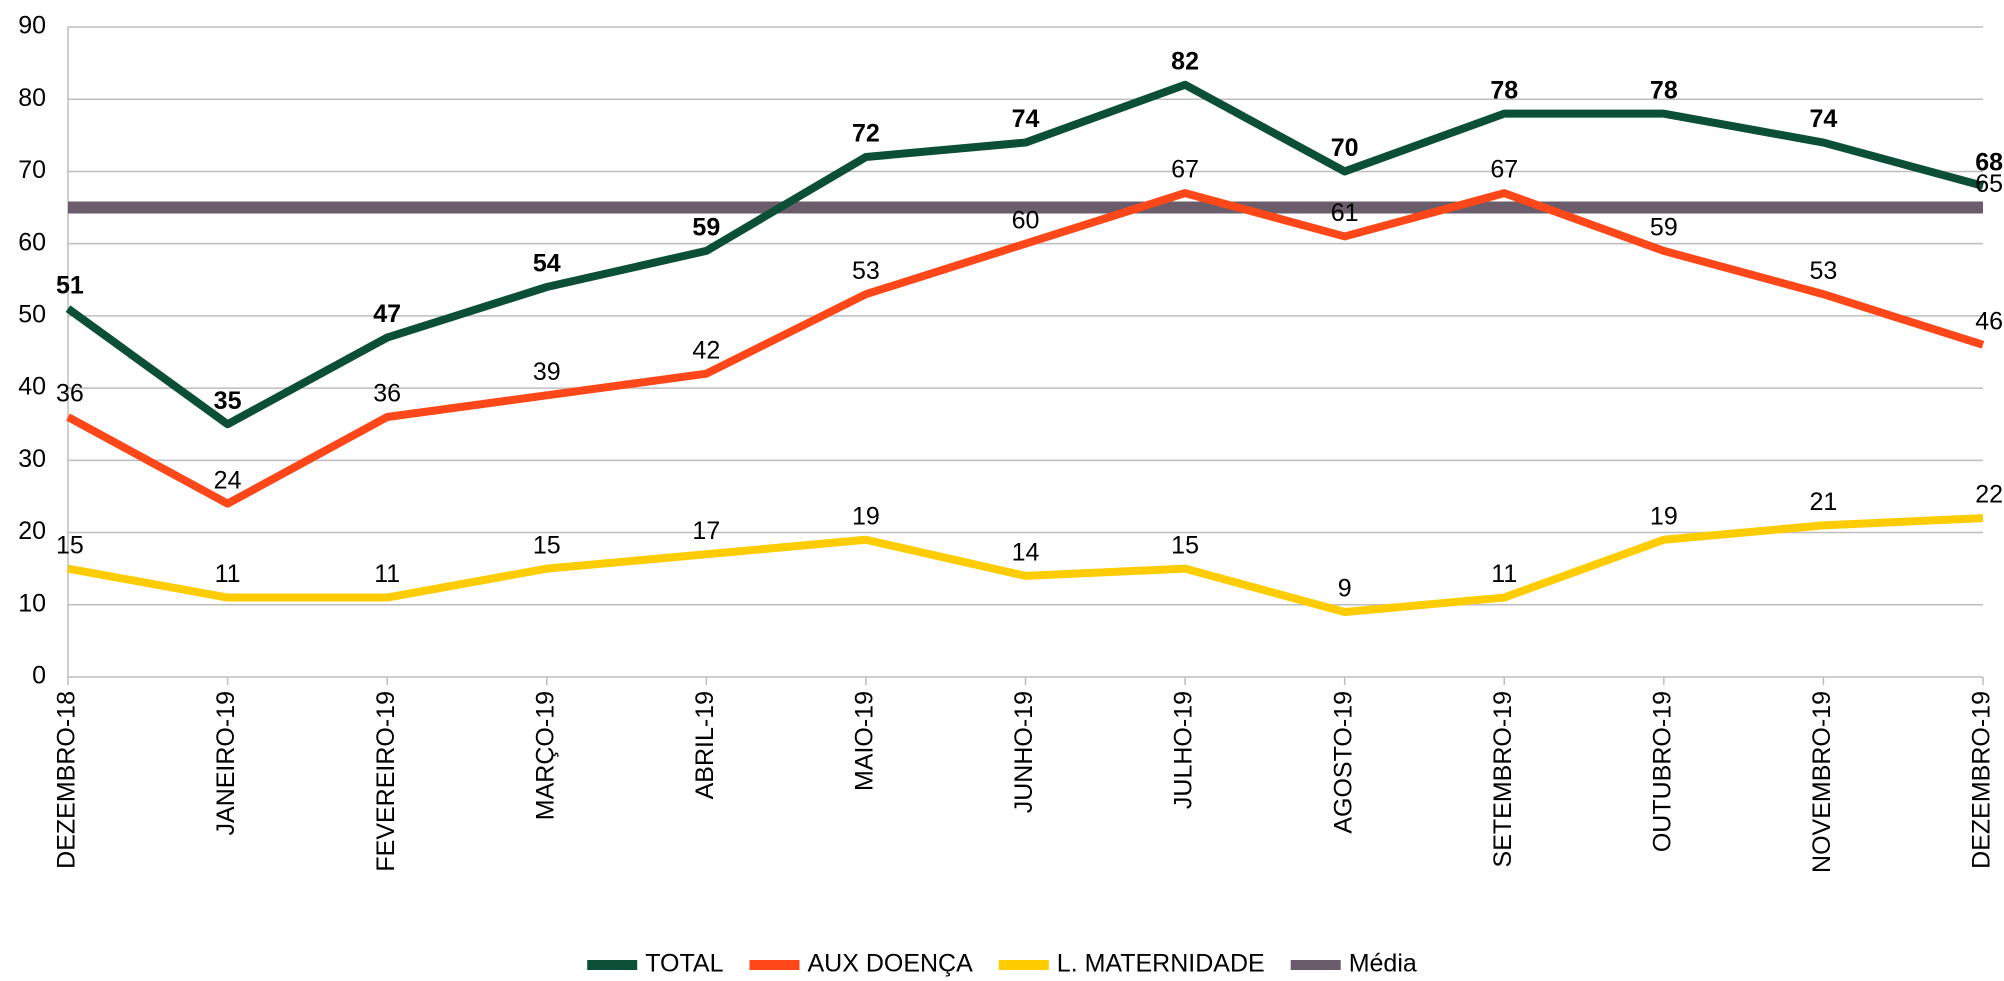  I want to click on legend-label: TOTAL, so click(684, 964).